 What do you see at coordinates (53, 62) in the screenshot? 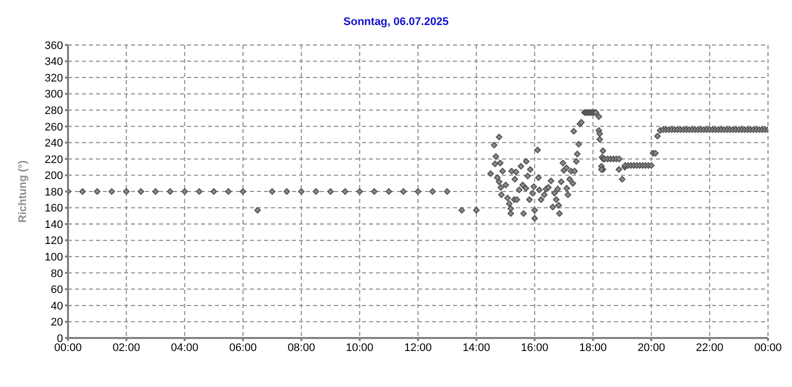
I see `y-tick-label: 340` at bounding box center [53, 62].